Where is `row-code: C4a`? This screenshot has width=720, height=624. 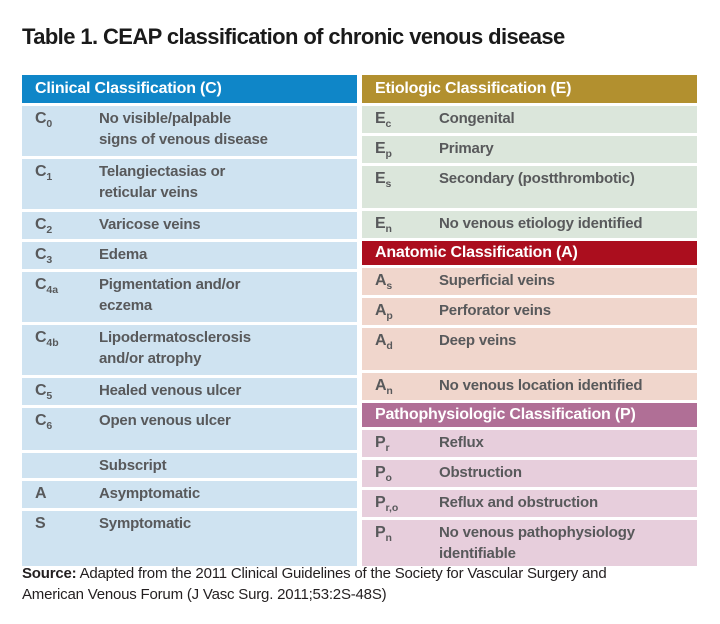 row-code: C4a is located at coordinates (47, 286).